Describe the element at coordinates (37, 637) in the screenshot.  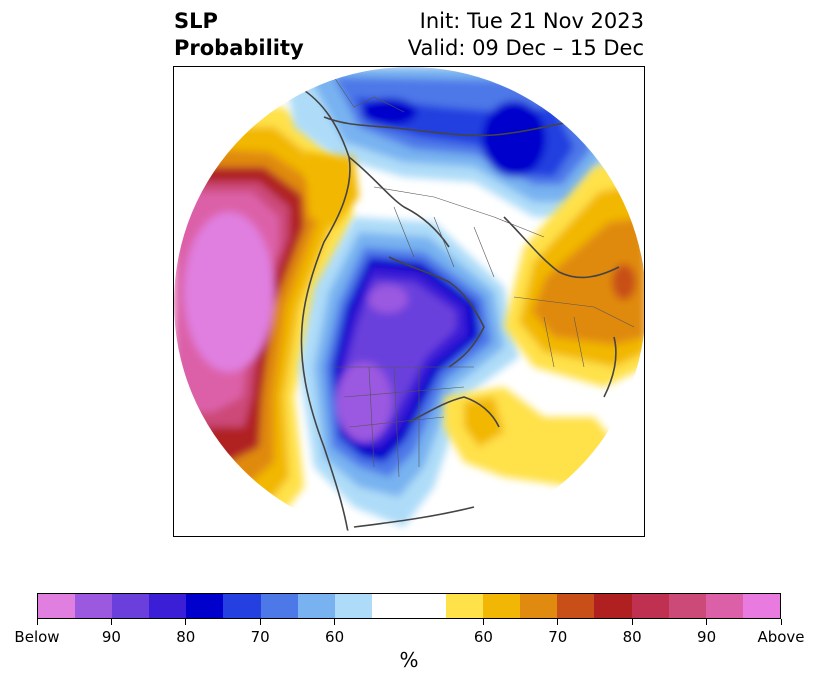
I see `colorbar-tick-label: Below` at that location.